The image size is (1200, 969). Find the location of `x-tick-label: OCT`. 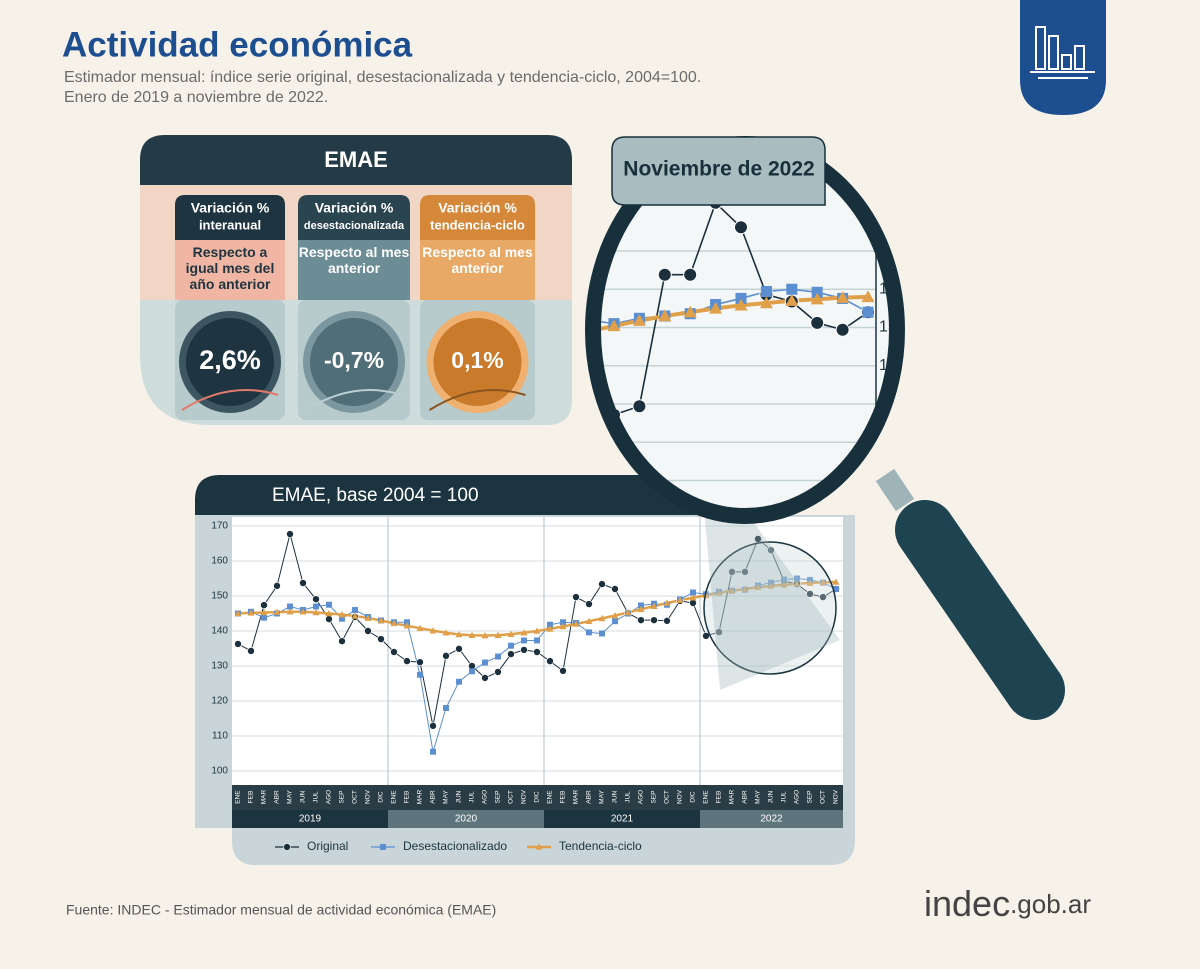

x-tick-label: OCT is located at coordinates (511, 797).